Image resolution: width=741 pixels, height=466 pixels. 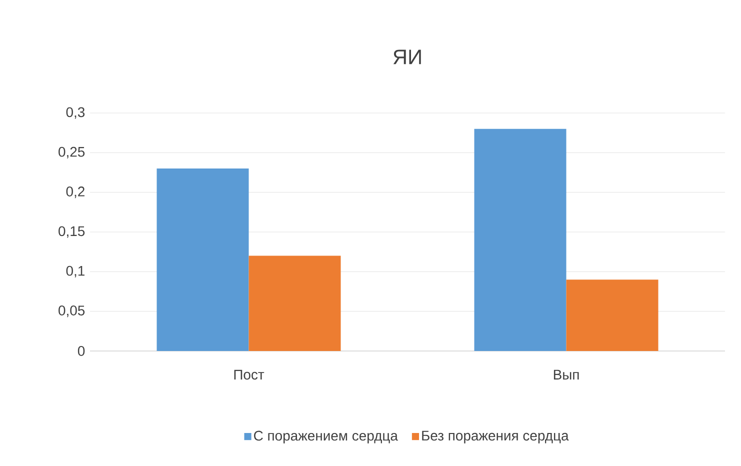 I want to click on y-tick-label: 0,25, so click(x=71, y=152).